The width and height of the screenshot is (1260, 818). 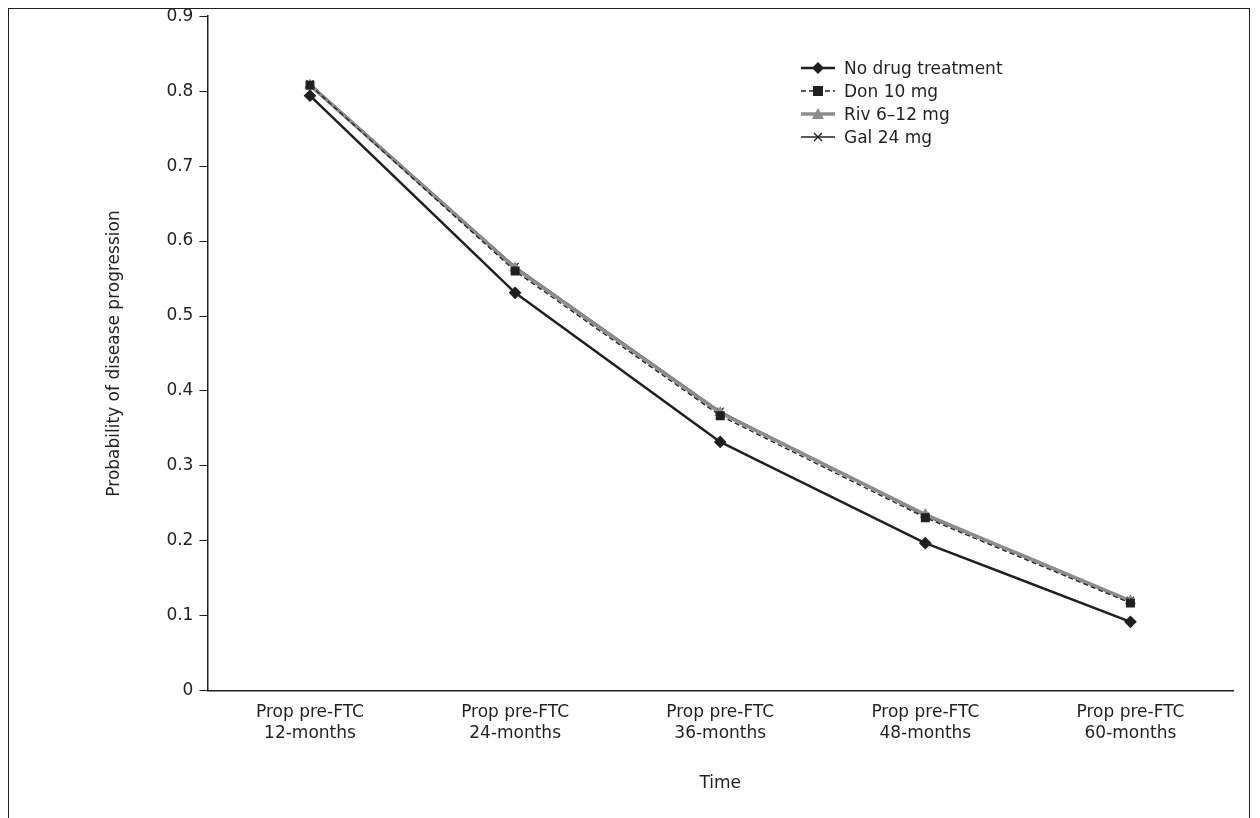 What do you see at coordinates (180, 614) in the screenshot?
I see `y-tick-label: 0.1` at bounding box center [180, 614].